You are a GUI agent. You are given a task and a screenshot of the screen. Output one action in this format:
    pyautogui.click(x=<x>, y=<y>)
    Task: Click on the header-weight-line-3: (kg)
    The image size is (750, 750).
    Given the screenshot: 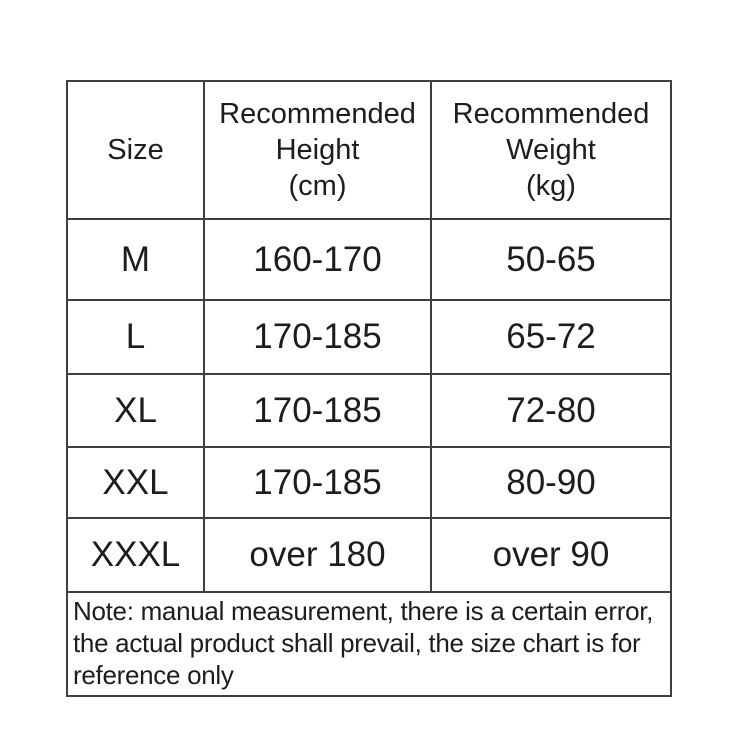 What is the action you would take?
    pyautogui.click(x=551, y=186)
    